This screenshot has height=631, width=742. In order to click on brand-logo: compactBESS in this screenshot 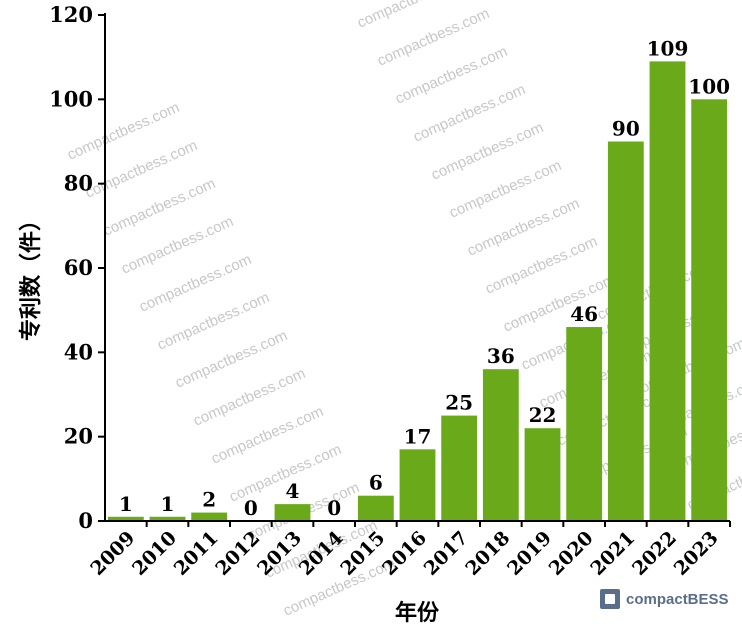, I will do `click(664, 599)`.